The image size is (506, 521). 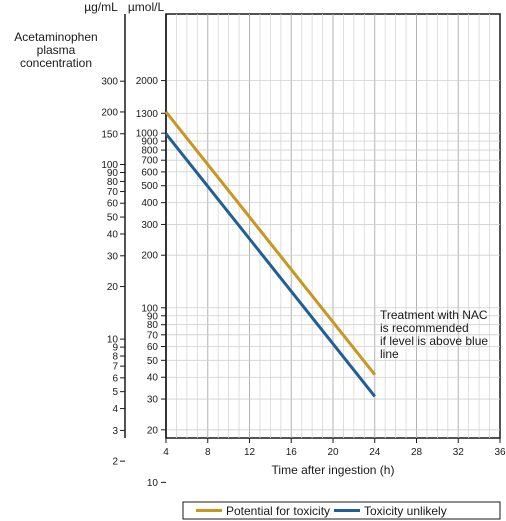 What do you see at coordinates (278, 511) in the screenshot?
I see `legend-label-potential-toxicity: Potential for toxicity` at bounding box center [278, 511].